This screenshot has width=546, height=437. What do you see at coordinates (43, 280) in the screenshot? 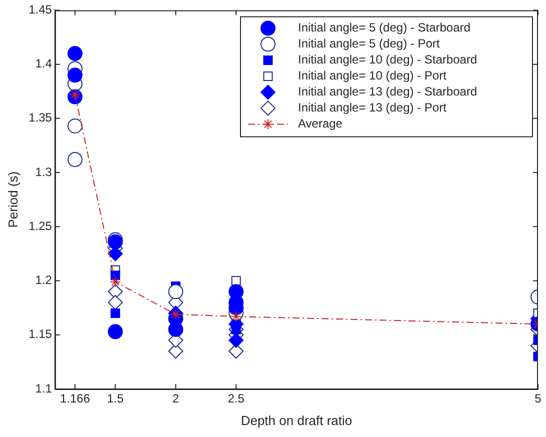
I see `y-tick-label: 1.2` at bounding box center [43, 280].